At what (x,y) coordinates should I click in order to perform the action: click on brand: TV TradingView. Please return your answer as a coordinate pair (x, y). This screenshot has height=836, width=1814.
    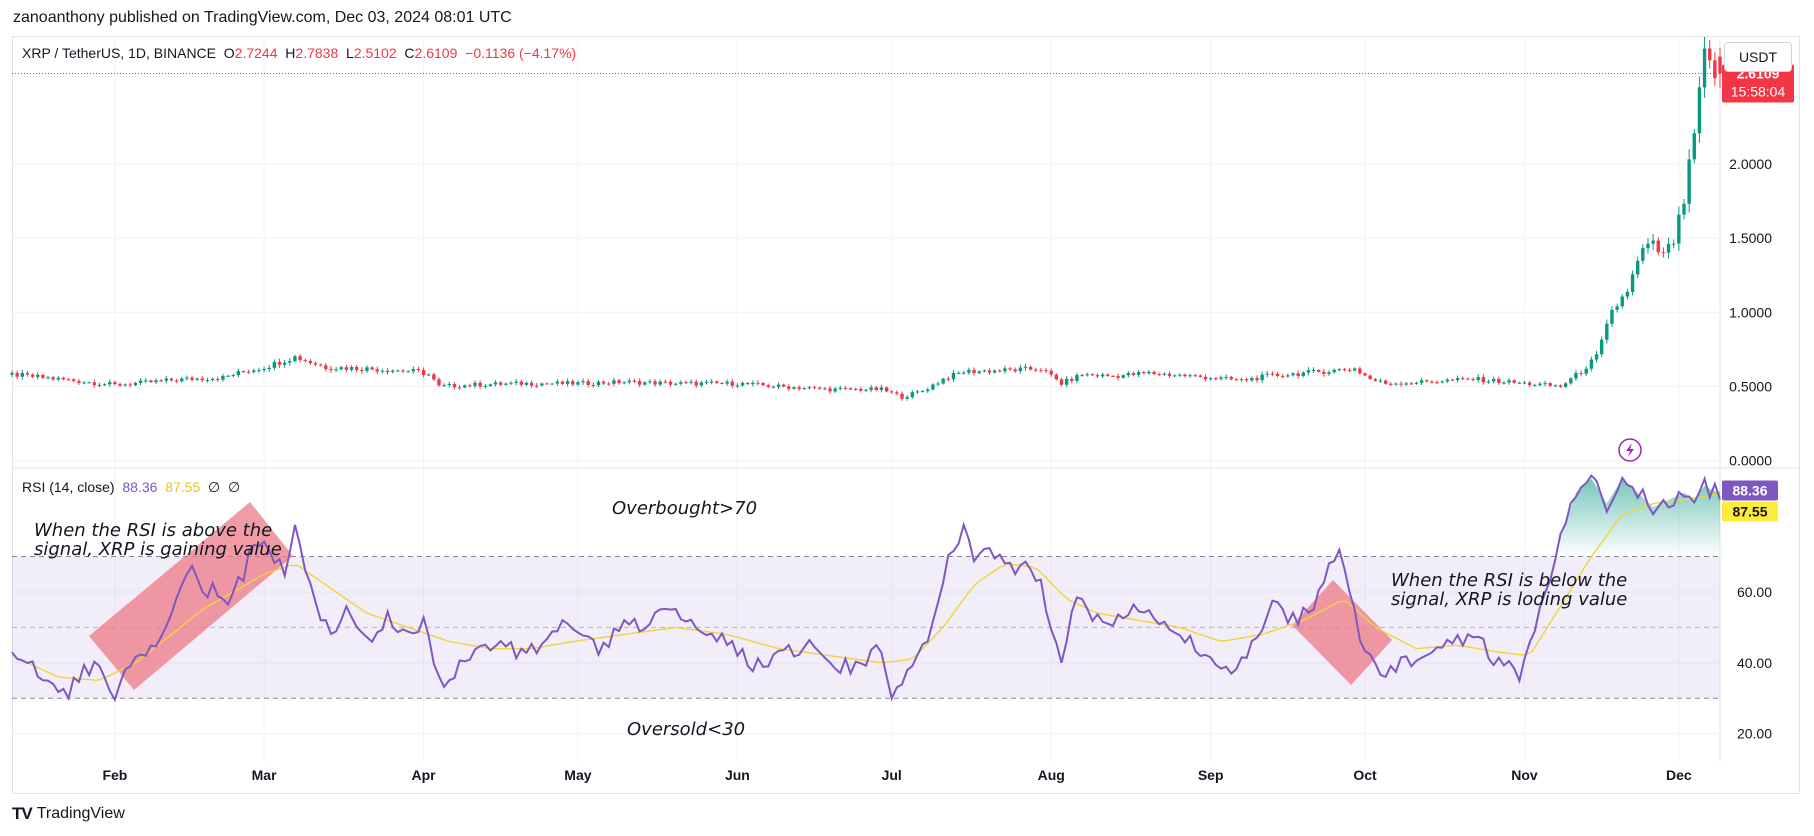
    Looking at the image, I should click on (68, 814).